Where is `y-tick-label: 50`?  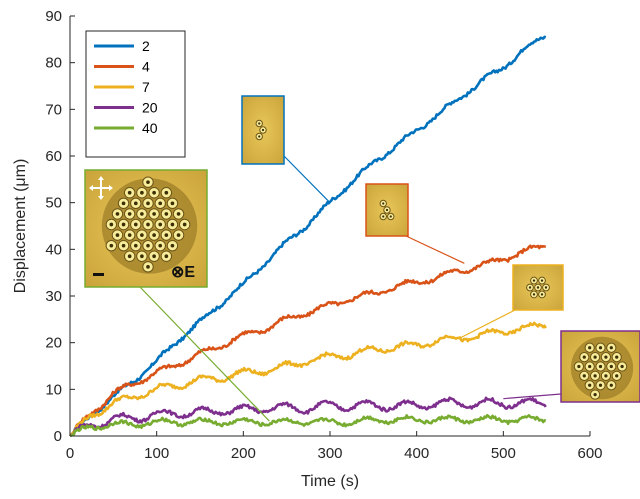
y-tick-label: 50 is located at coordinates (53, 203).